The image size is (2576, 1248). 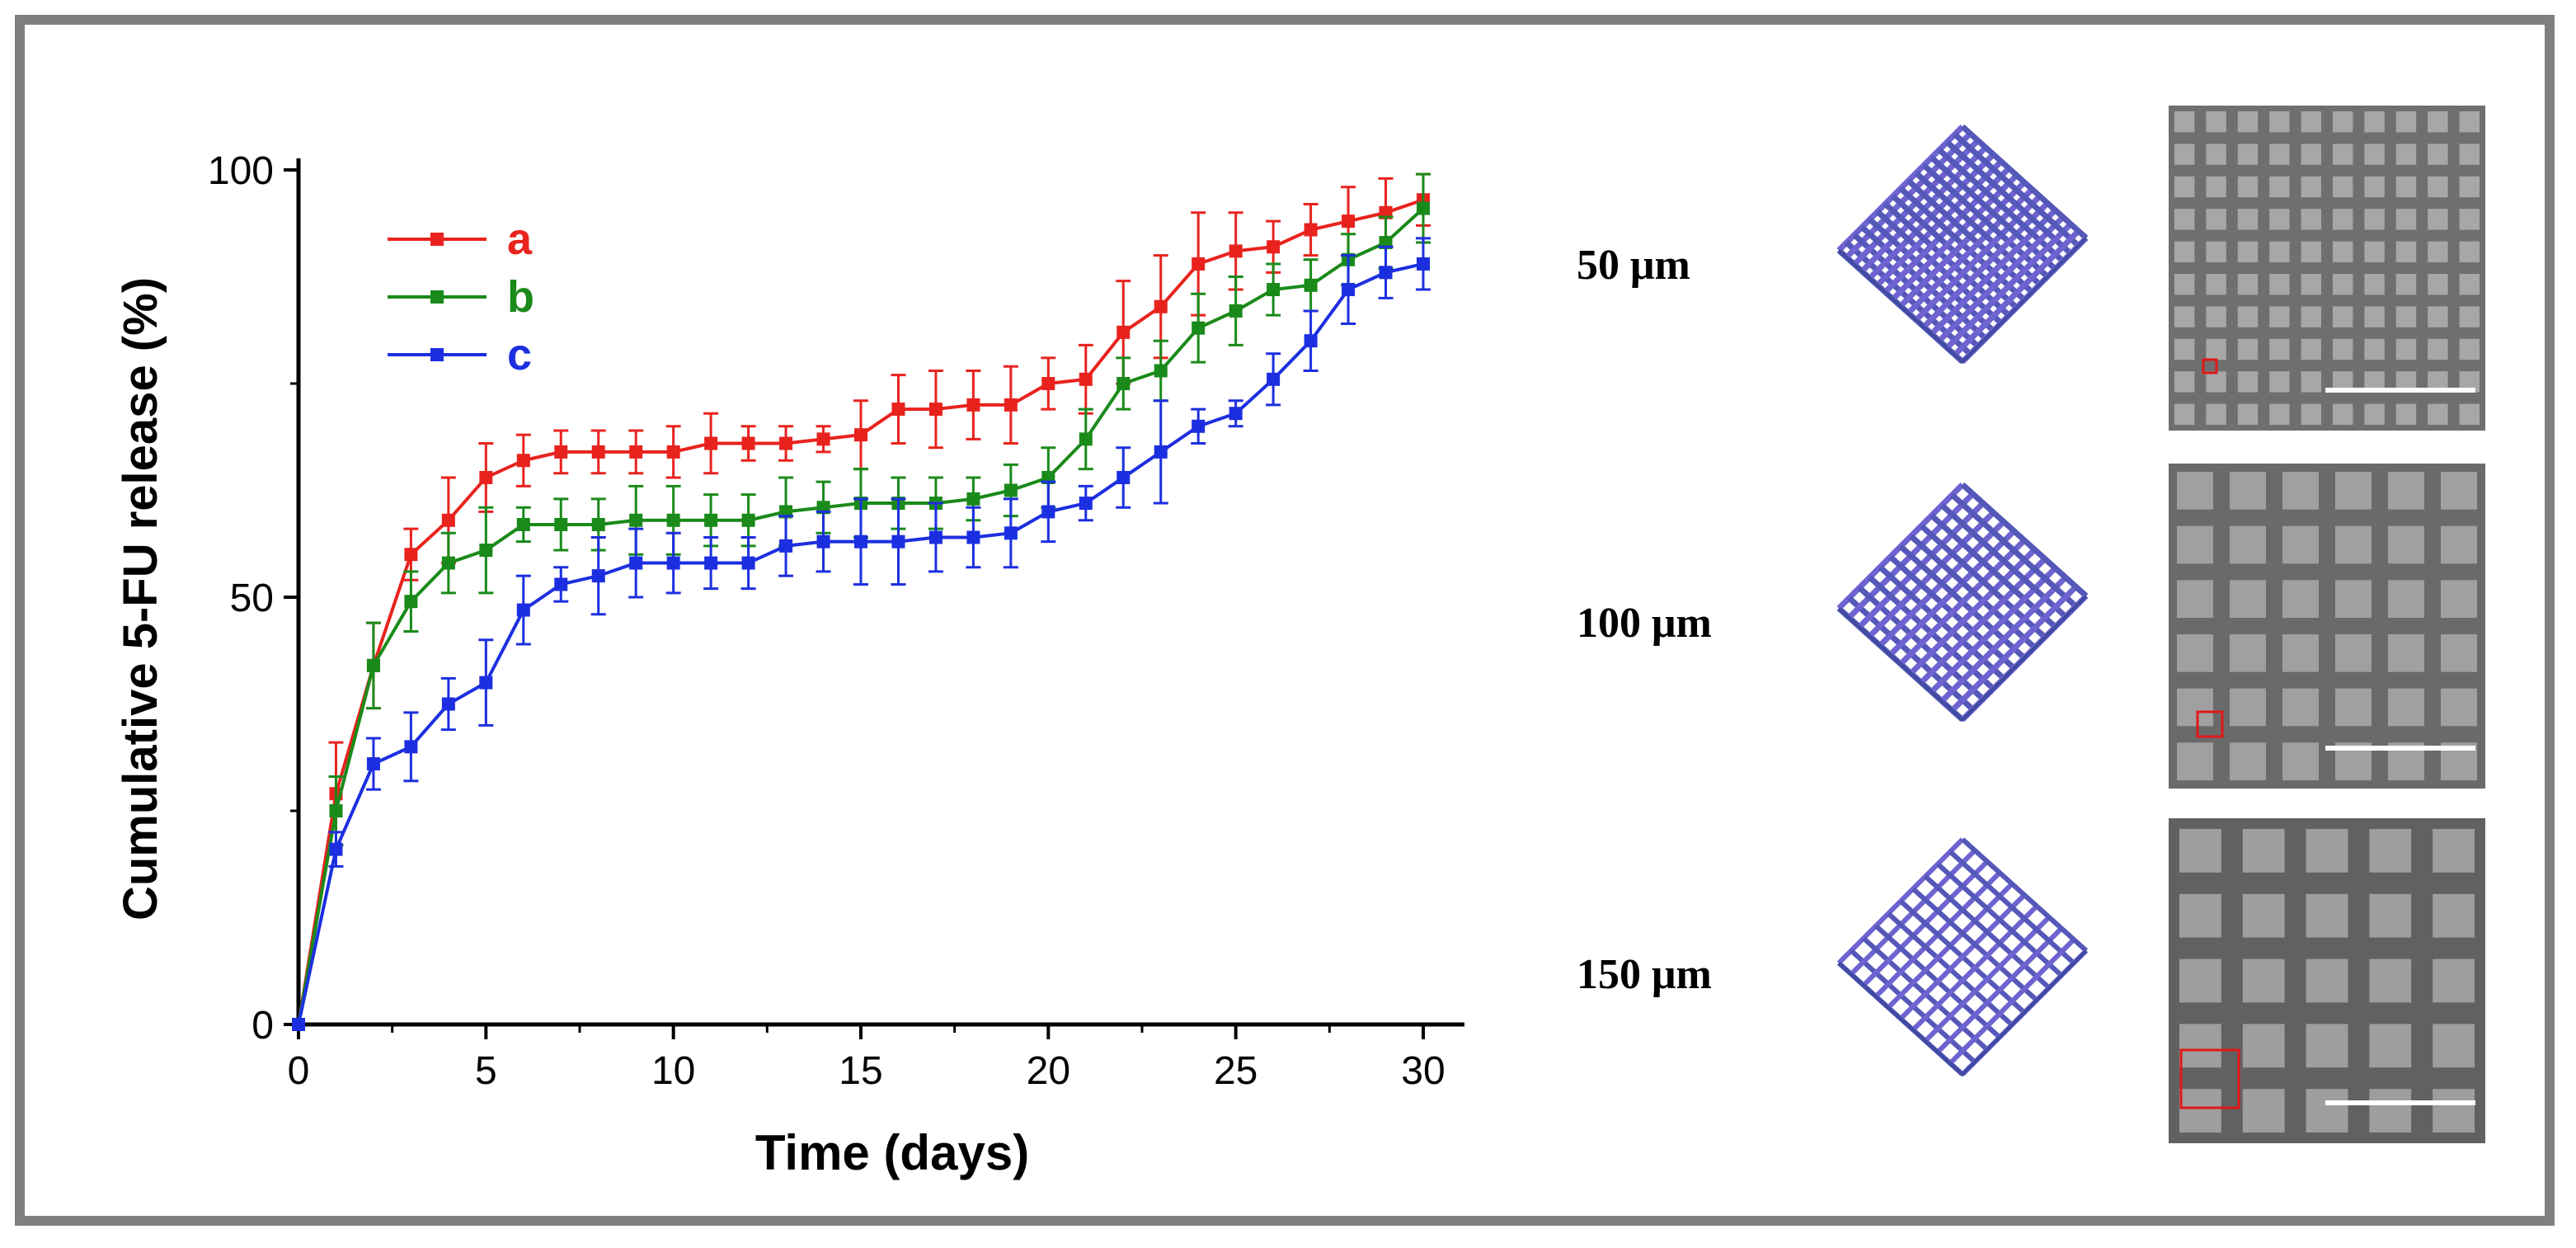 I want to click on chart-legend: abc, so click(x=461, y=297).